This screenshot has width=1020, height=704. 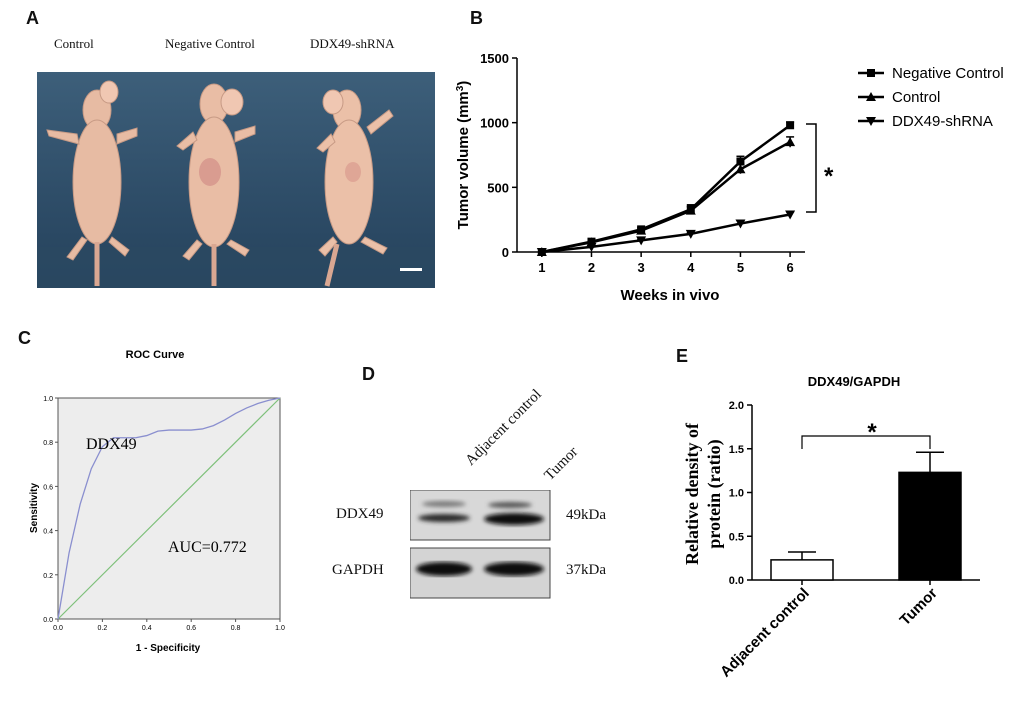 I want to click on mouse-photo, so click(x=236, y=180).